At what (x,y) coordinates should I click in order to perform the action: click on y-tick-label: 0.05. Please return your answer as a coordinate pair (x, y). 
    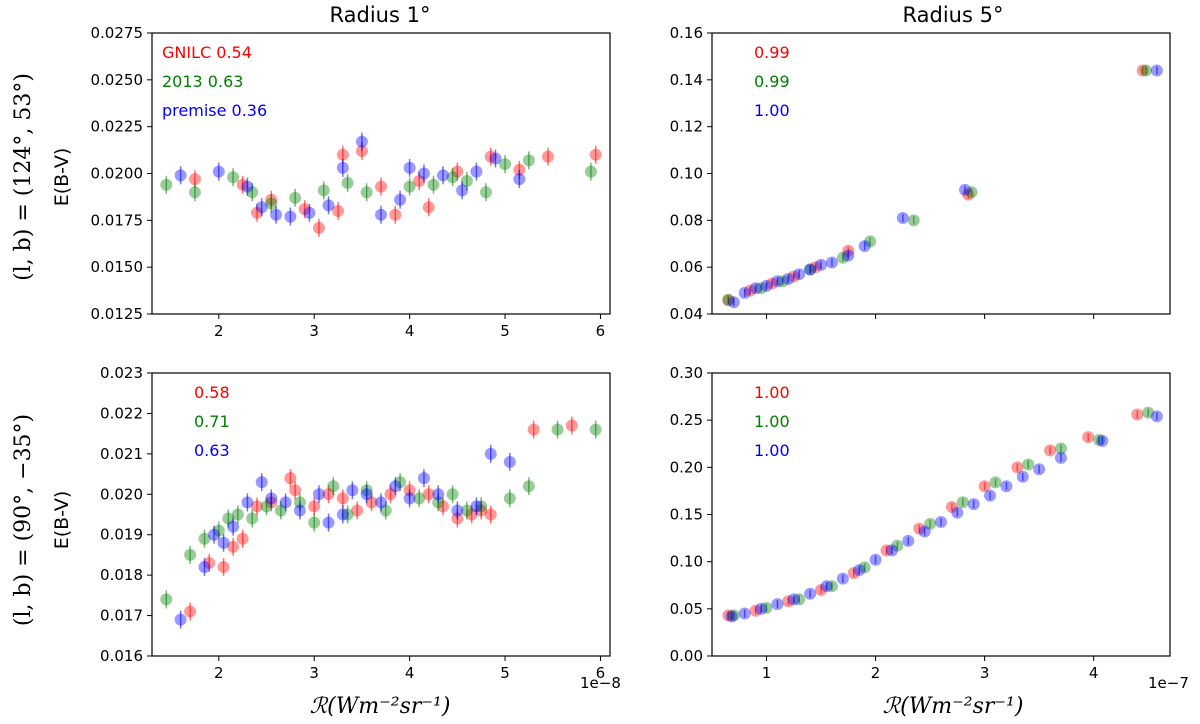
    Looking at the image, I should click on (686, 609).